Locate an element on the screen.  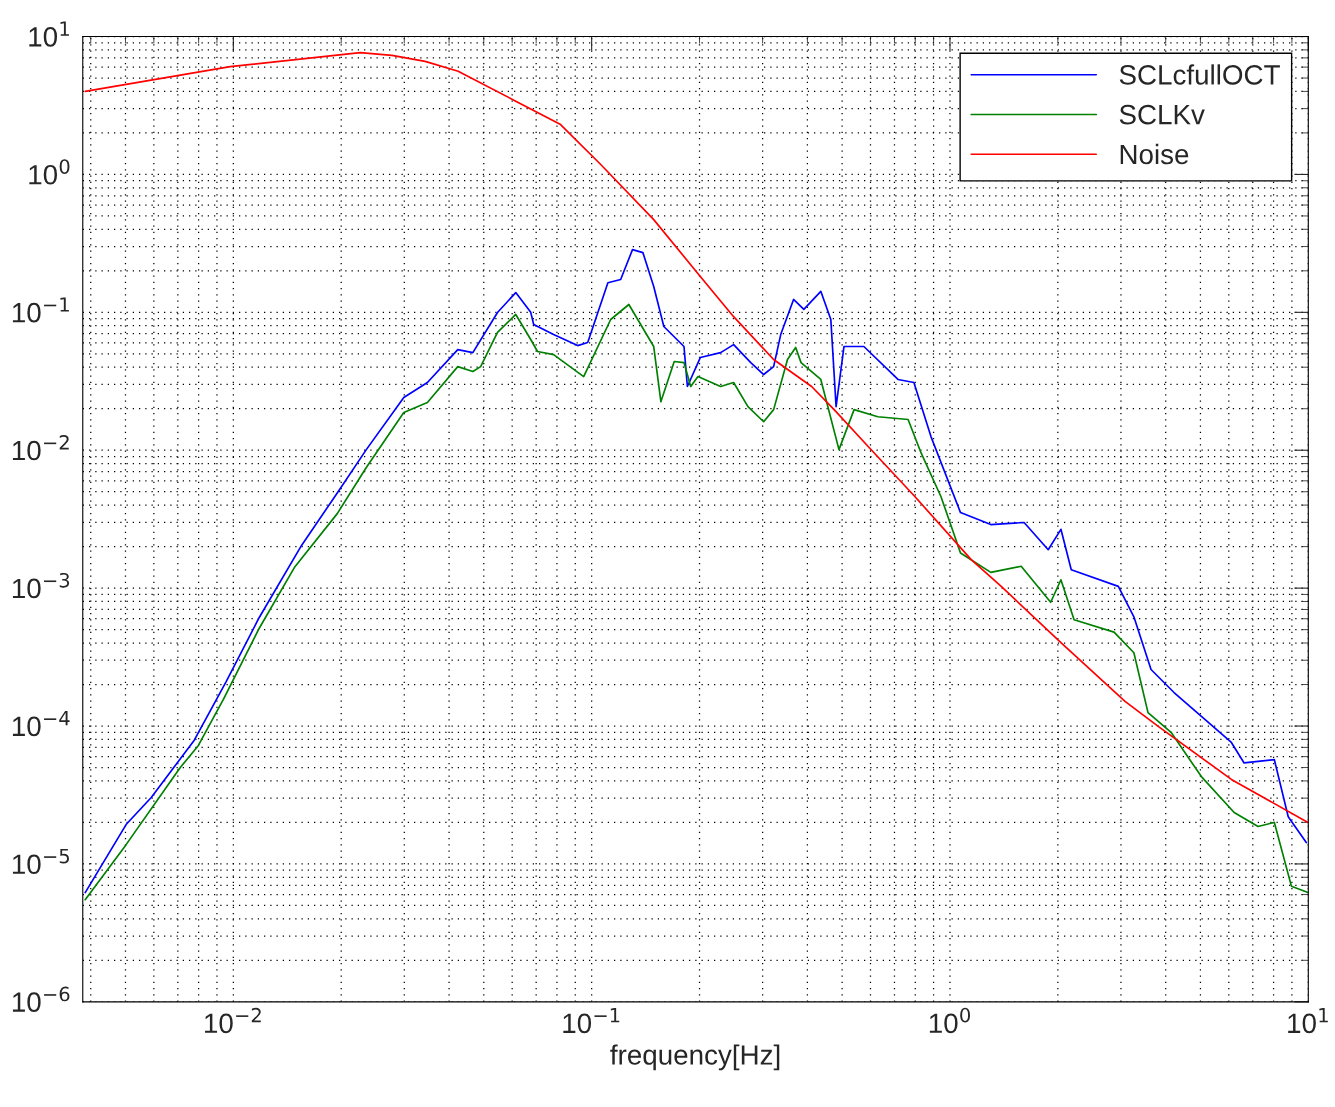
x-tick-label: 10$^{0}$ is located at coordinates (949, 1020).